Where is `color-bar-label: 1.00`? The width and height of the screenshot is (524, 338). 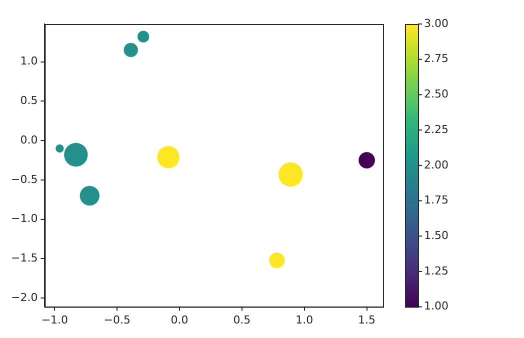 color-bar-label: 1.00 is located at coordinates (436, 306).